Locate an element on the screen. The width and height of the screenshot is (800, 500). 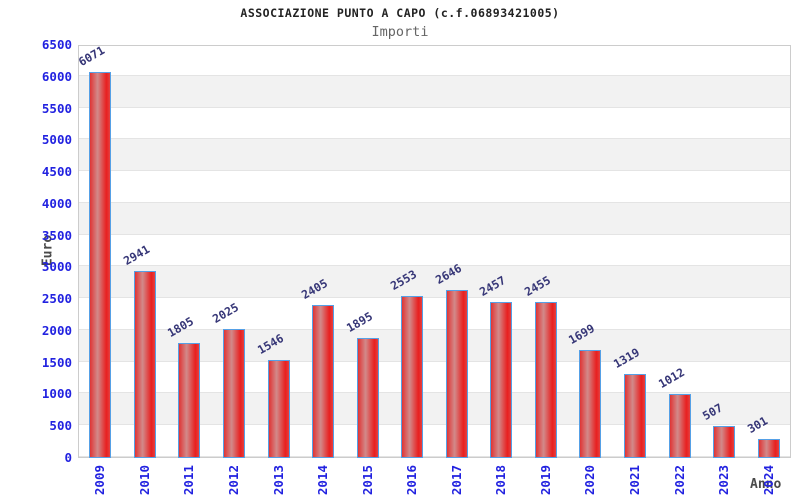
y-tick-label: 4500 is located at coordinates (56, 172).